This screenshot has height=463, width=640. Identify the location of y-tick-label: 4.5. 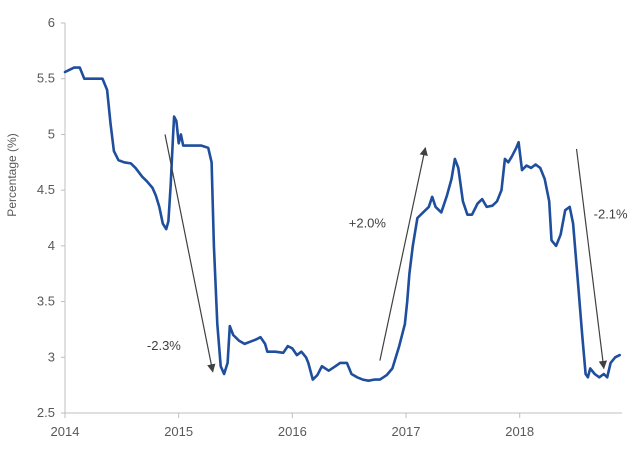
(46, 189).